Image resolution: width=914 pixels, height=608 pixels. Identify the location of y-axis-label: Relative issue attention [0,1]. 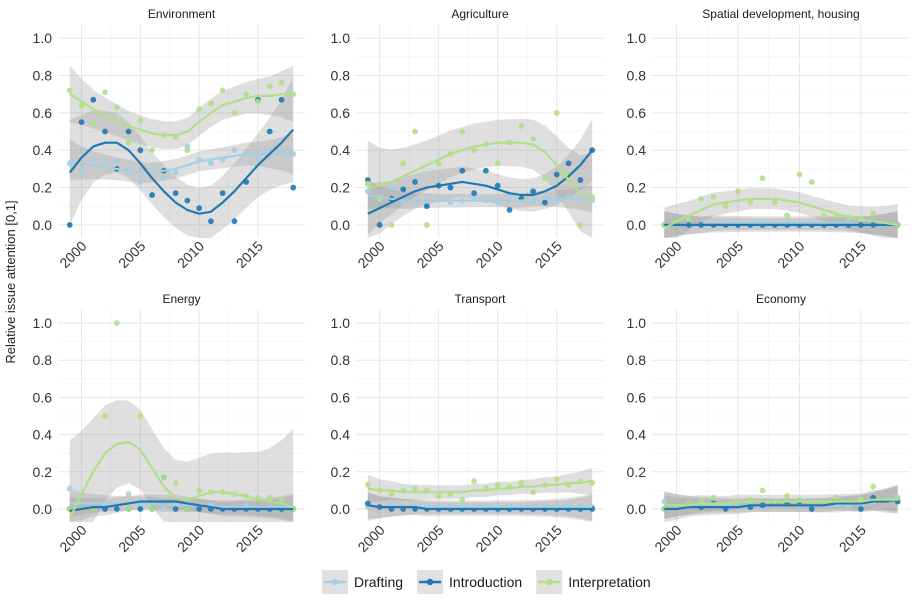
(10, 281).